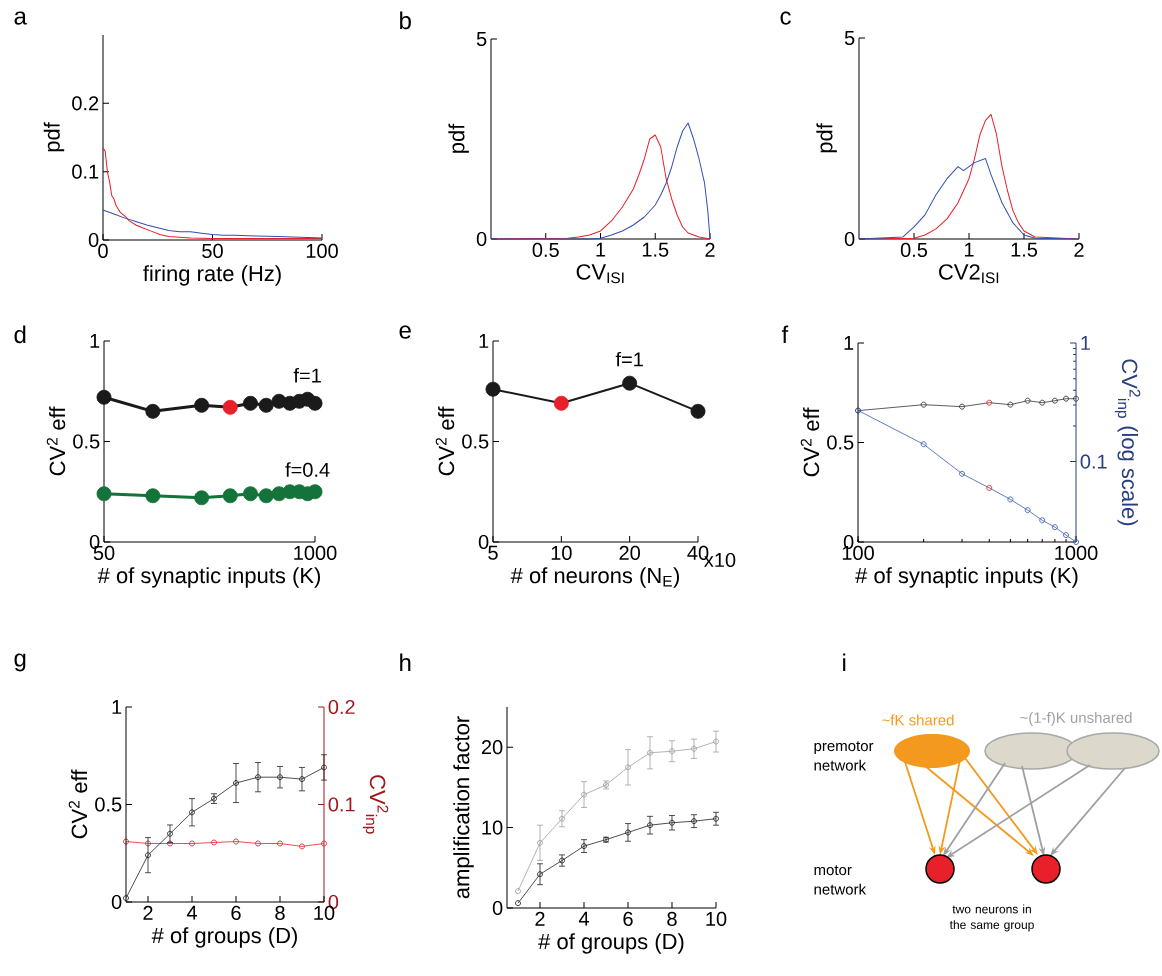 The image size is (1162, 976). What do you see at coordinates (629, 552) in the screenshot?
I see `x-tick-label: 20` at bounding box center [629, 552].